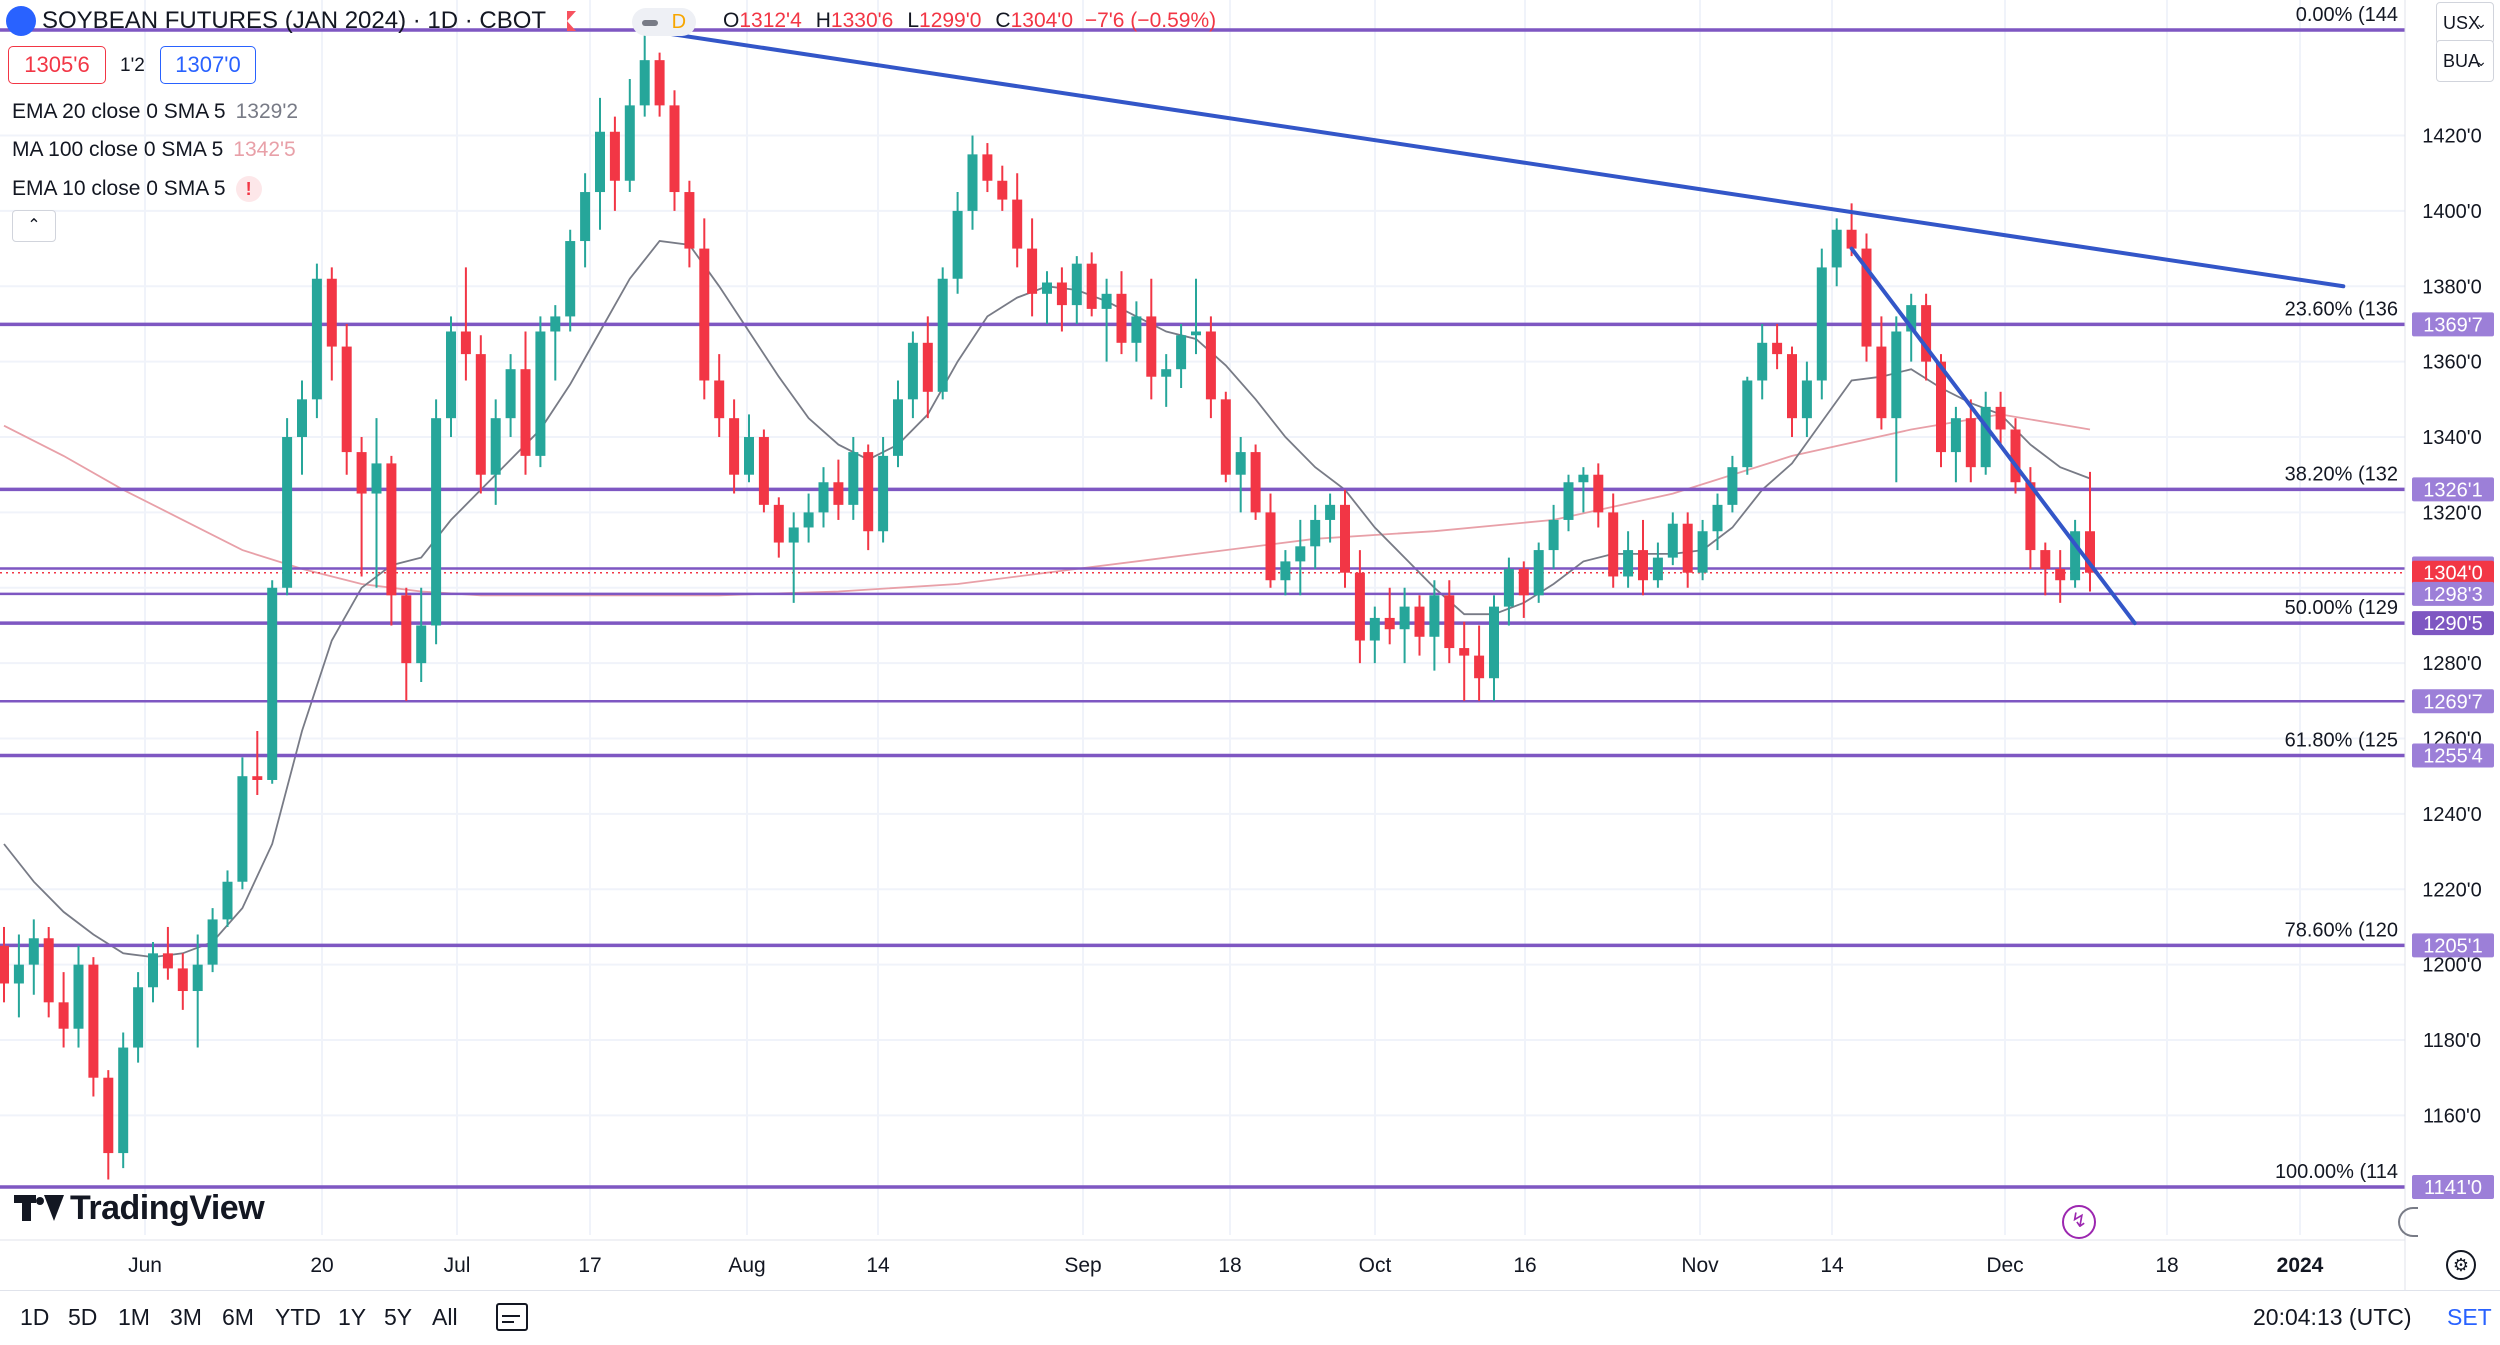 The width and height of the screenshot is (2500, 1345). Describe the element at coordinates (571, 21) in the screenshot. I see `flag-icon` at that location.